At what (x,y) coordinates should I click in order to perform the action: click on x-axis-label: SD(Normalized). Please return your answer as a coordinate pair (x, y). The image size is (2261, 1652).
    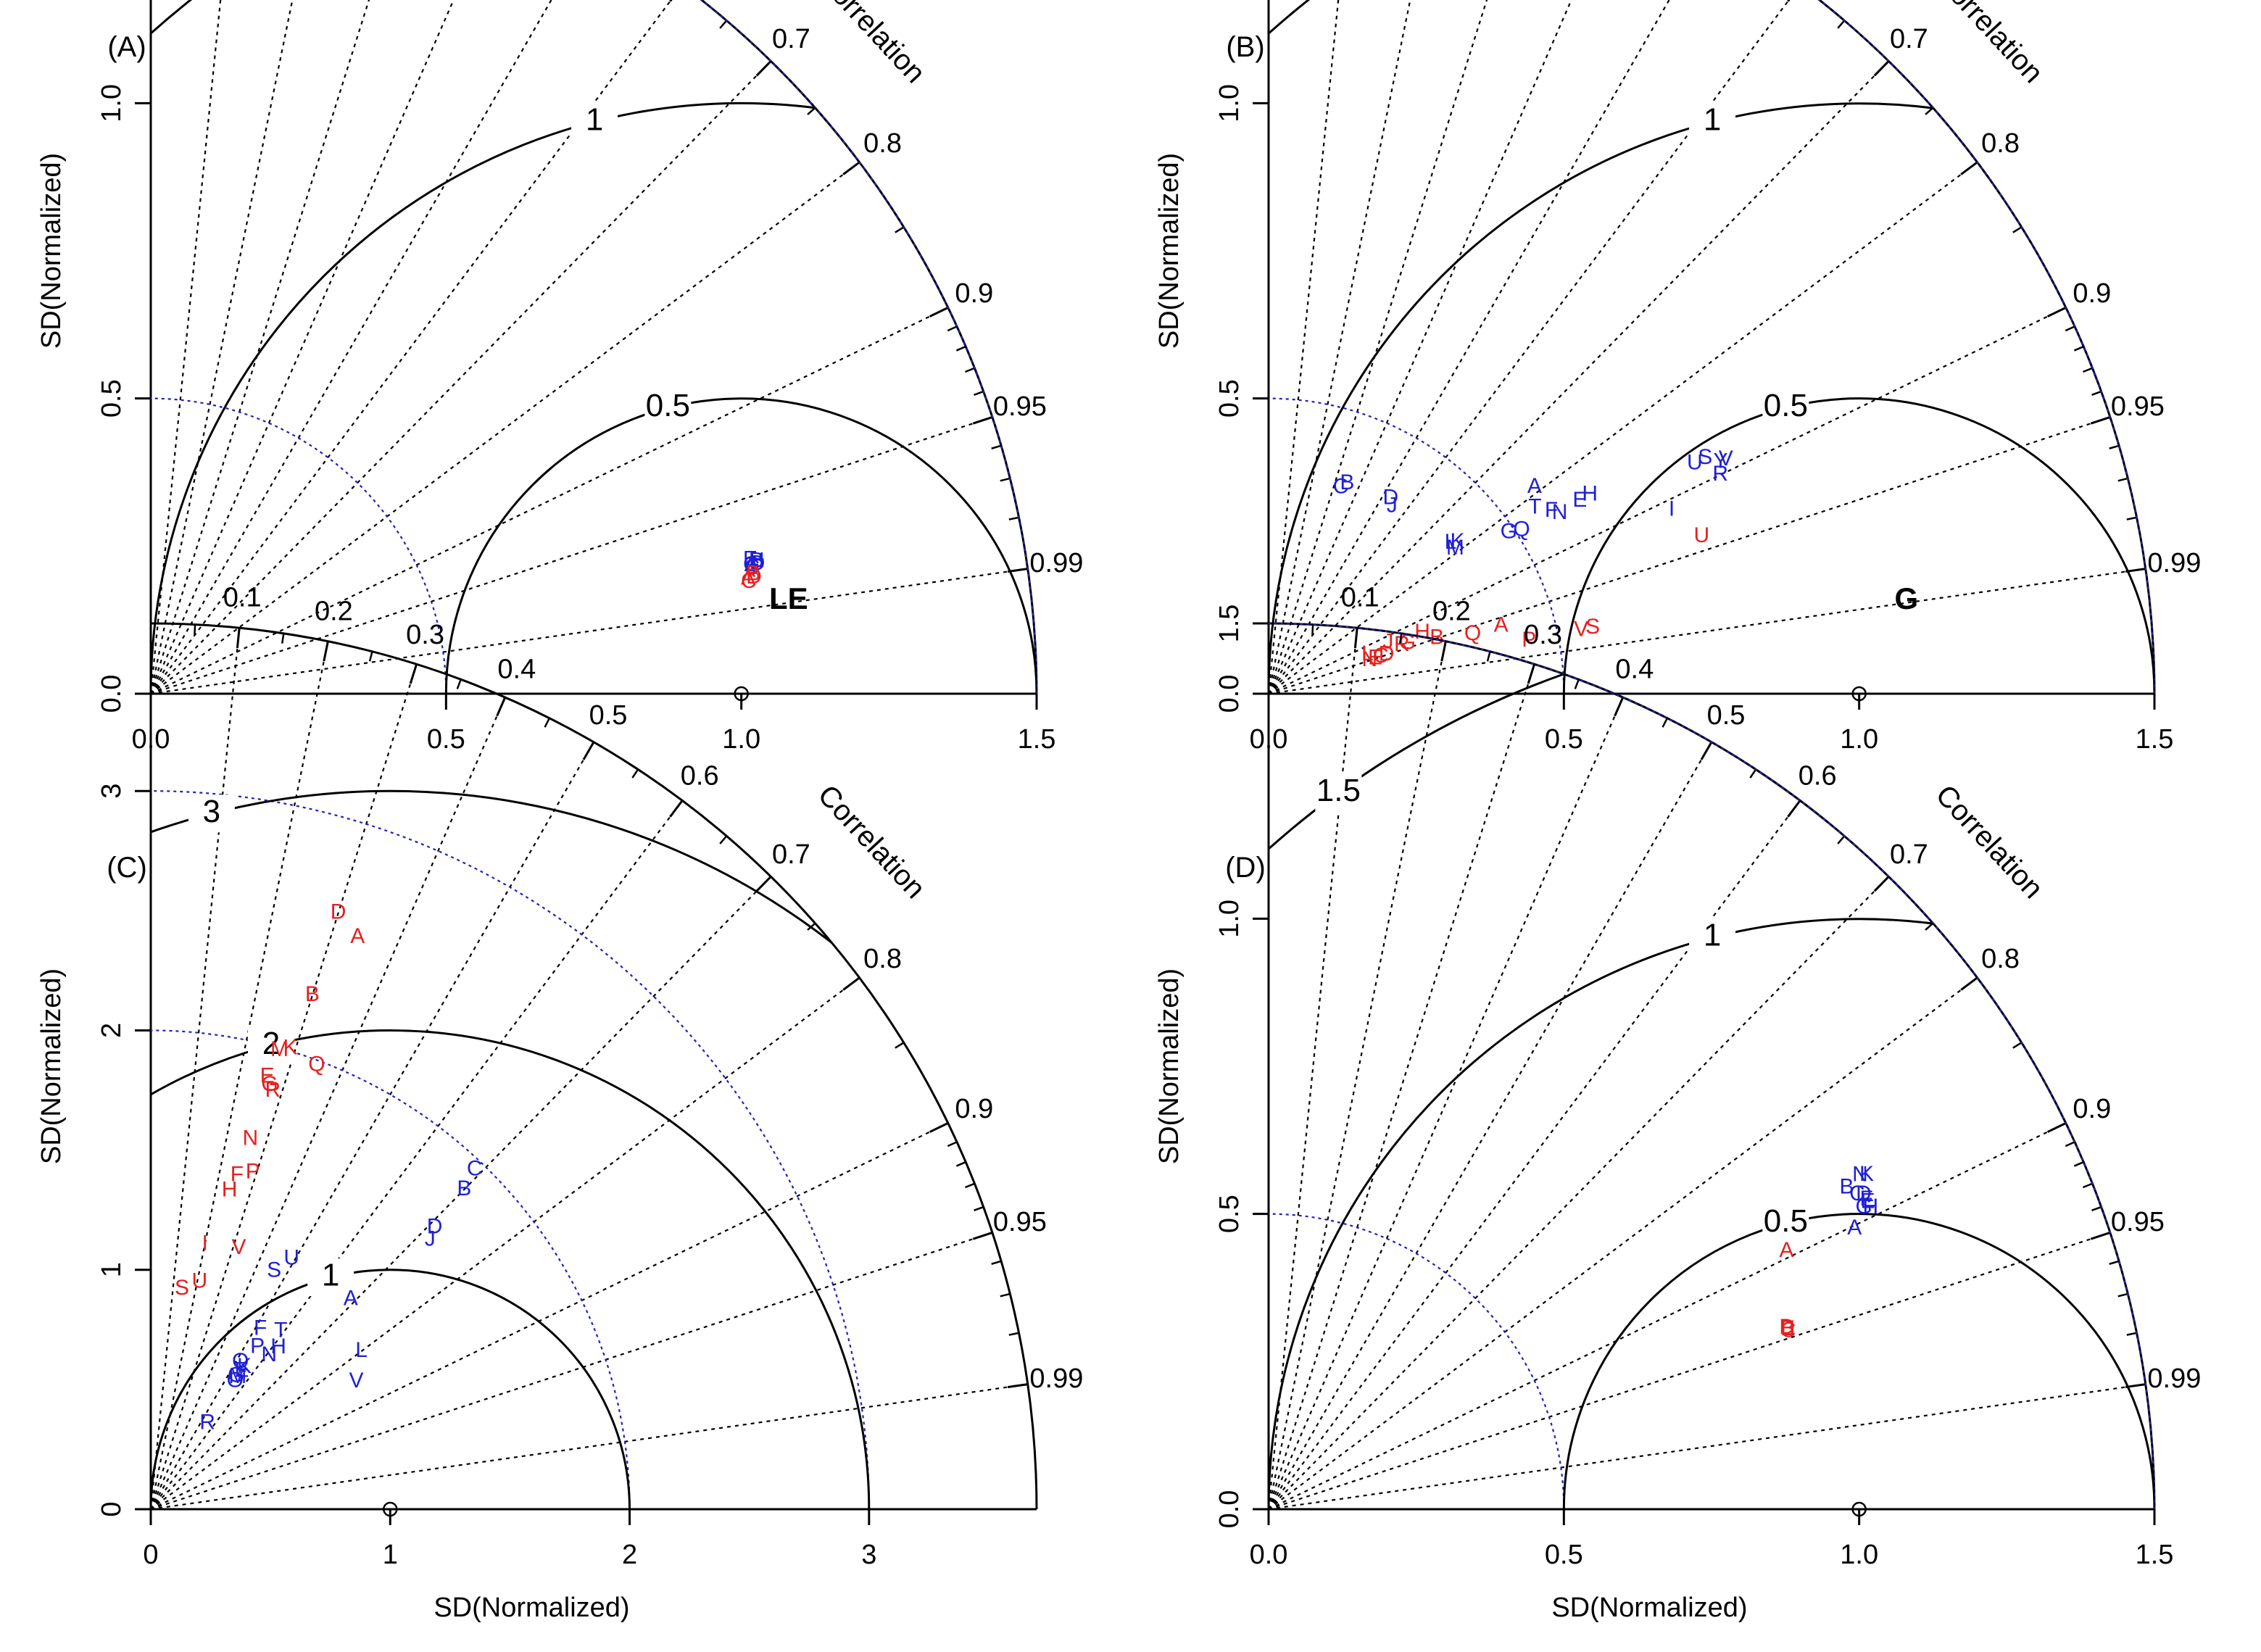
    Looking at the image, I should click on (531, 1608).